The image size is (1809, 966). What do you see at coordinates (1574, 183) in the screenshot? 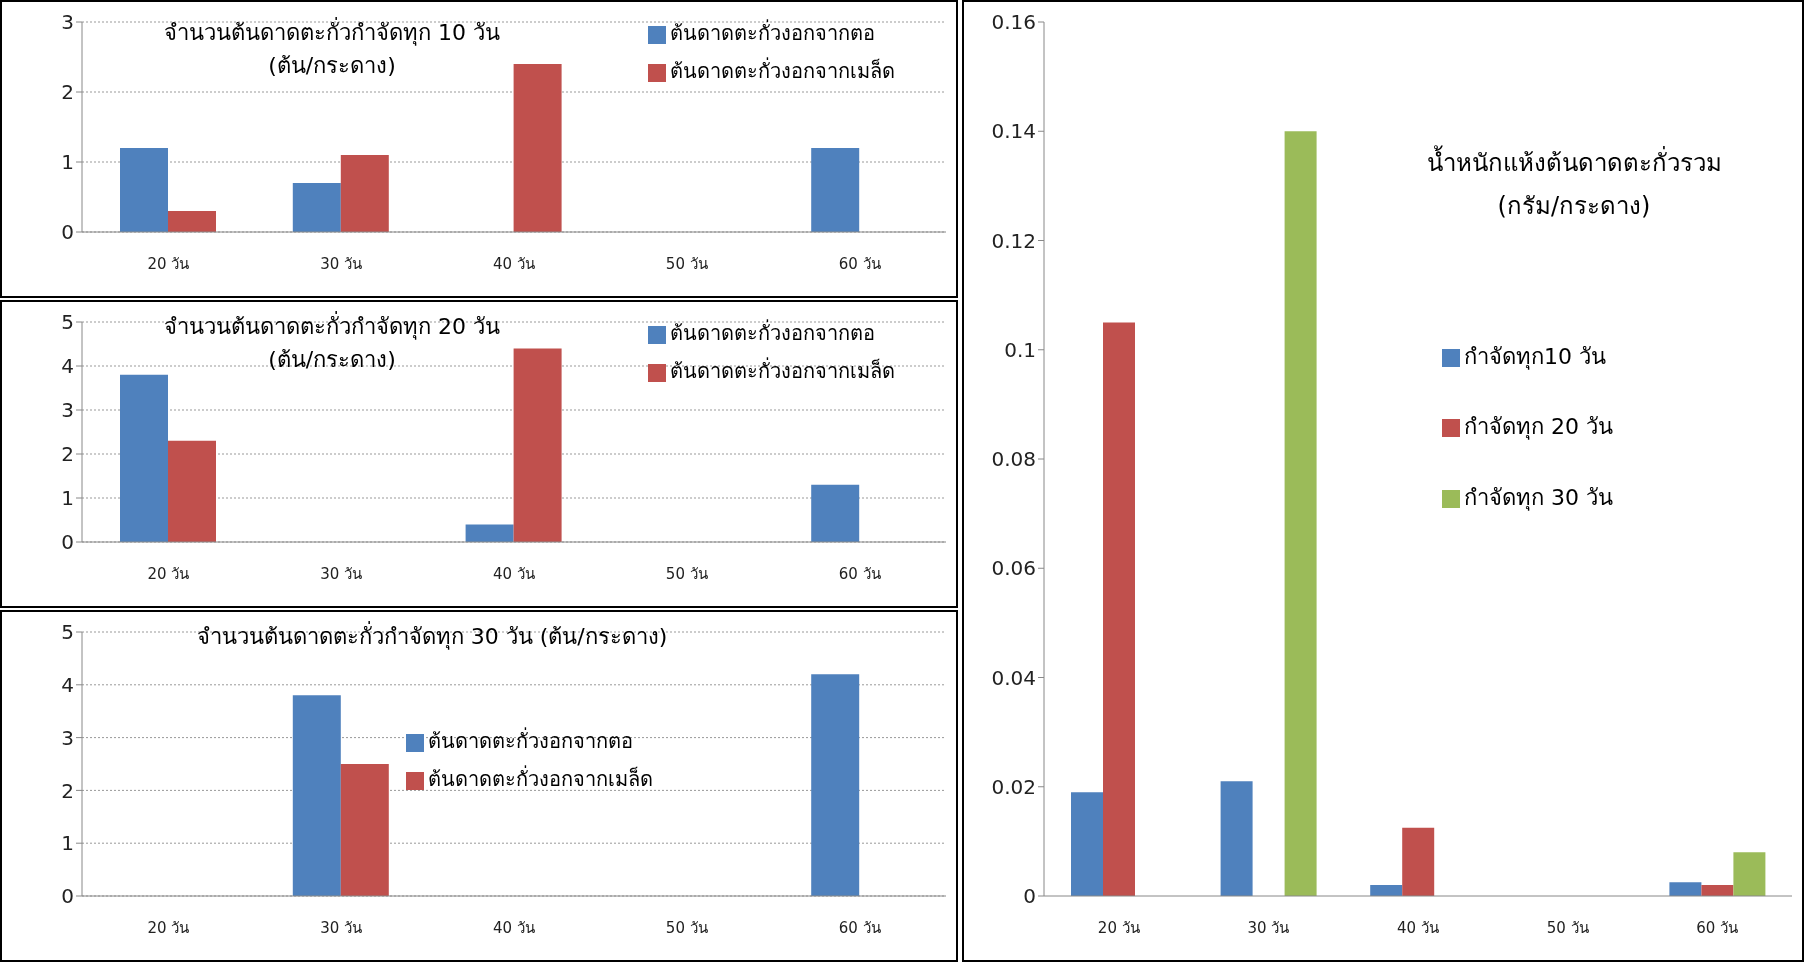
I see `text: น้ำหนักแห้งต้นดาดตะกั่วรวม (กรัม/กระดาง)` at bounding box center [1574, 183].